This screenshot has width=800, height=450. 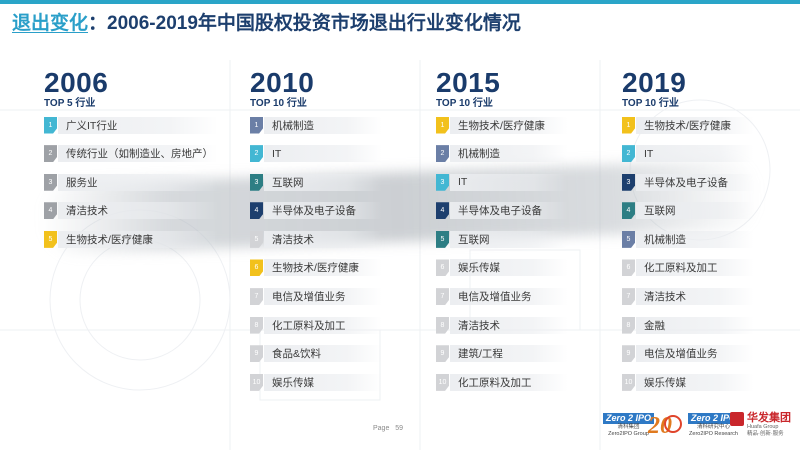 I want to click on list-item: 8 清洁技术, so click(x=502, y=325).